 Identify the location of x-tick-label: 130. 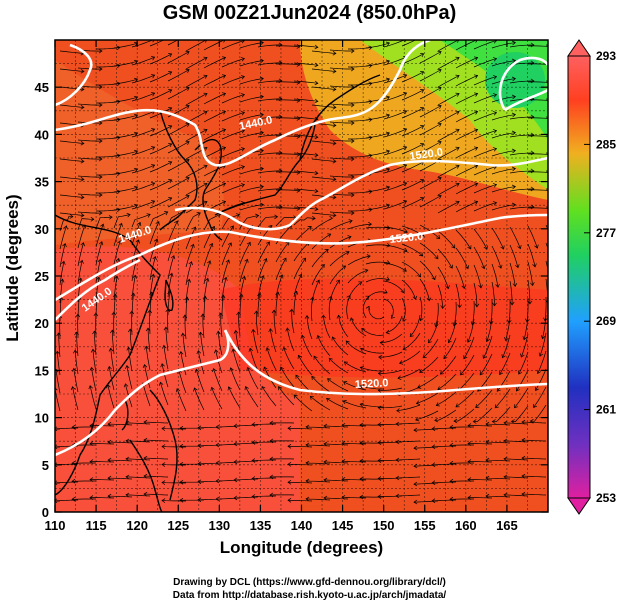
(219, 525).